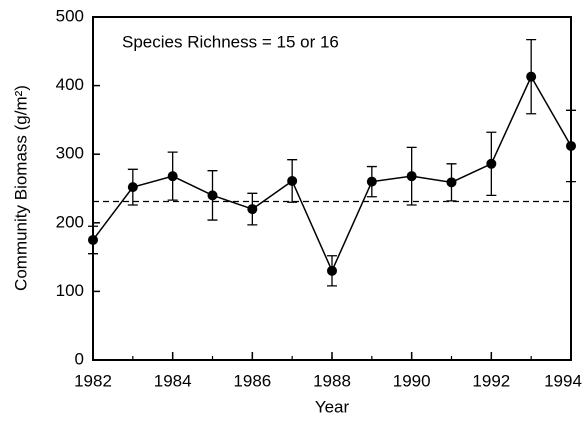 The height and width of the screenshot is (421, 584). What do you see at coordinates (79, 358) in the screenshot?
I see `y-tick-label: 0` at bounding box center [79, 358].